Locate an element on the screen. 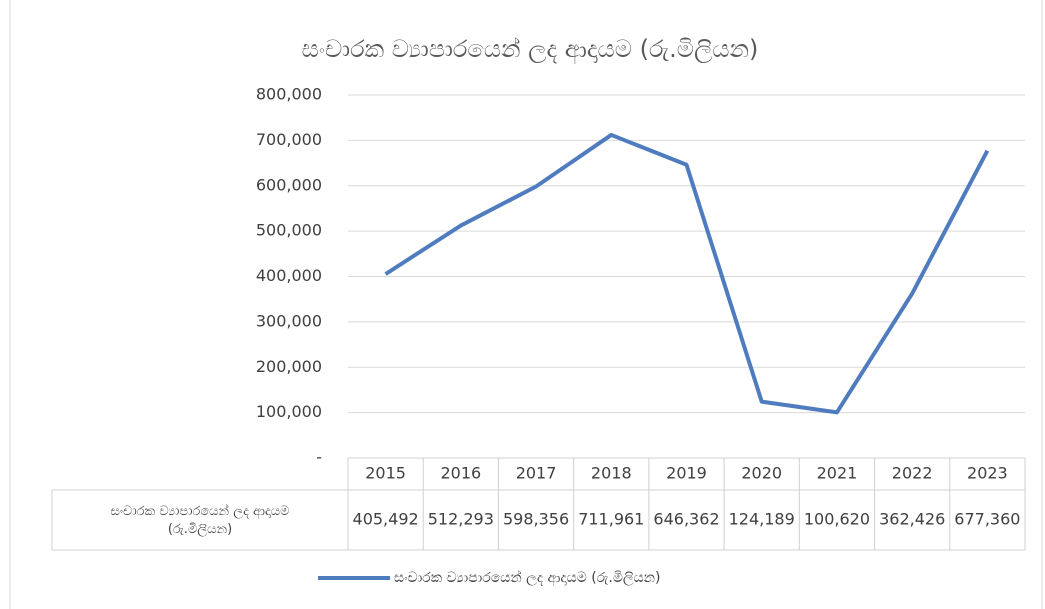  y-tick-label: 700,000 is located at coordinates (289, 139).